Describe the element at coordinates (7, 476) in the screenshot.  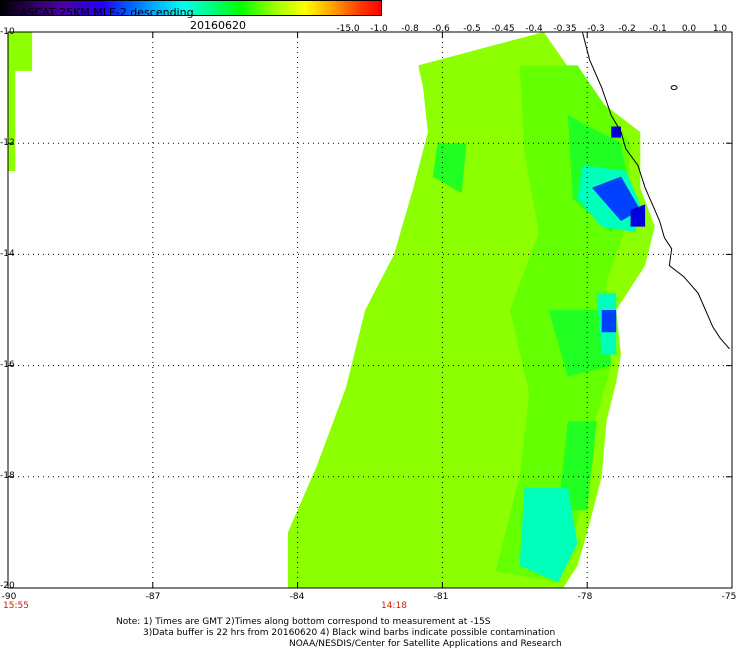
I see `lat-label: -18` at that location.